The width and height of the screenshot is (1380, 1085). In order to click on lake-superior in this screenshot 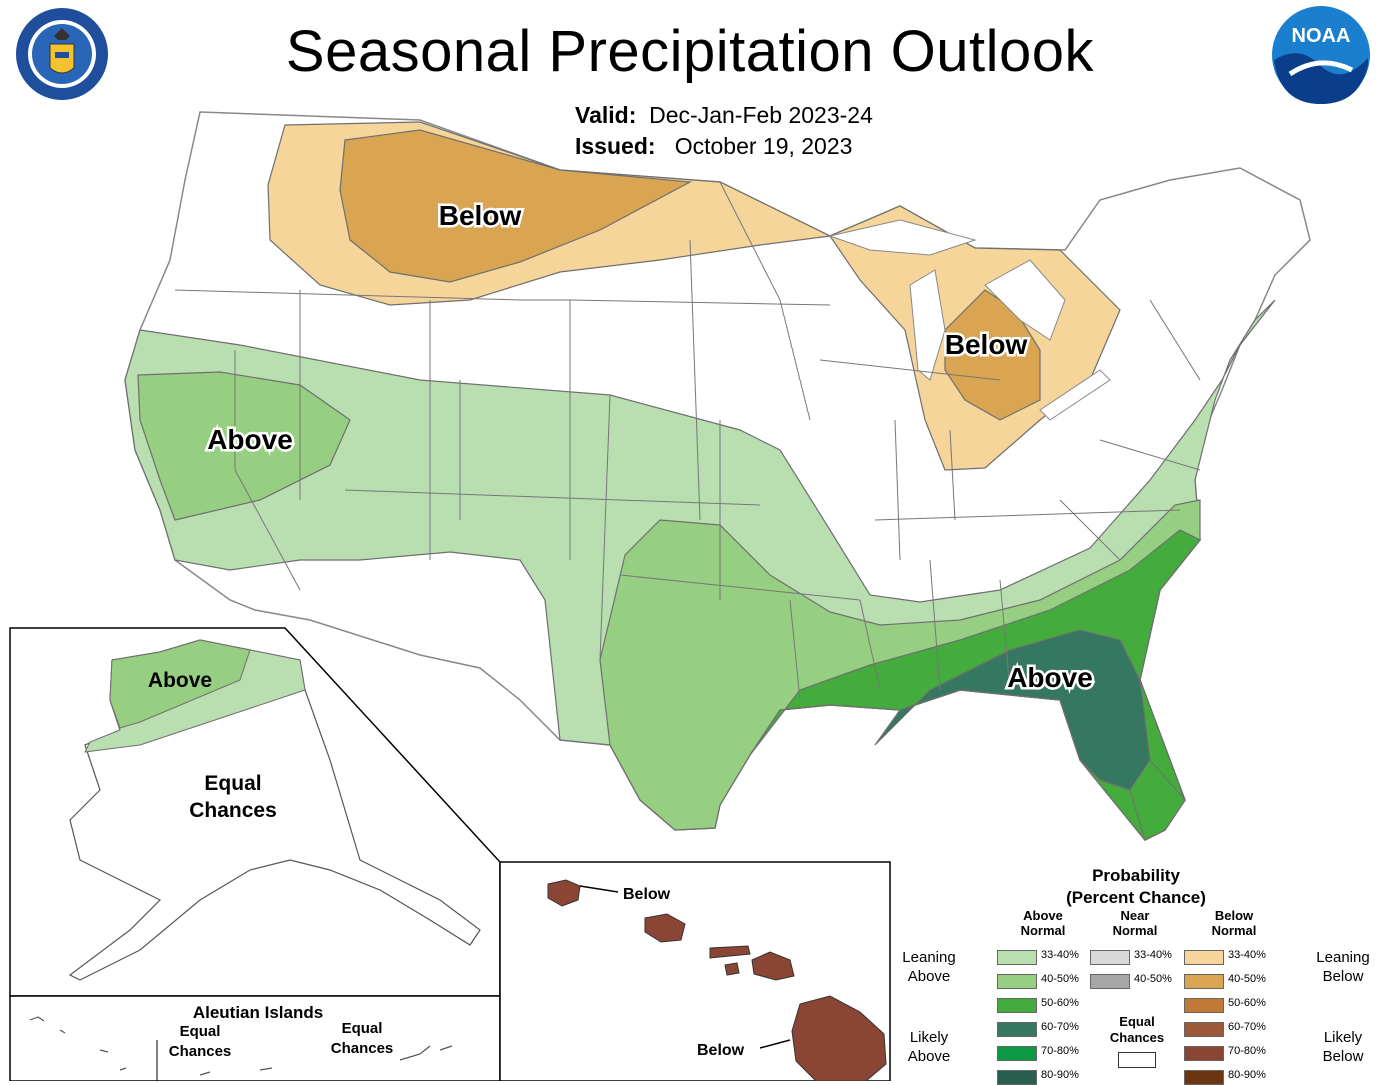, I will do `click(902, 237)`.